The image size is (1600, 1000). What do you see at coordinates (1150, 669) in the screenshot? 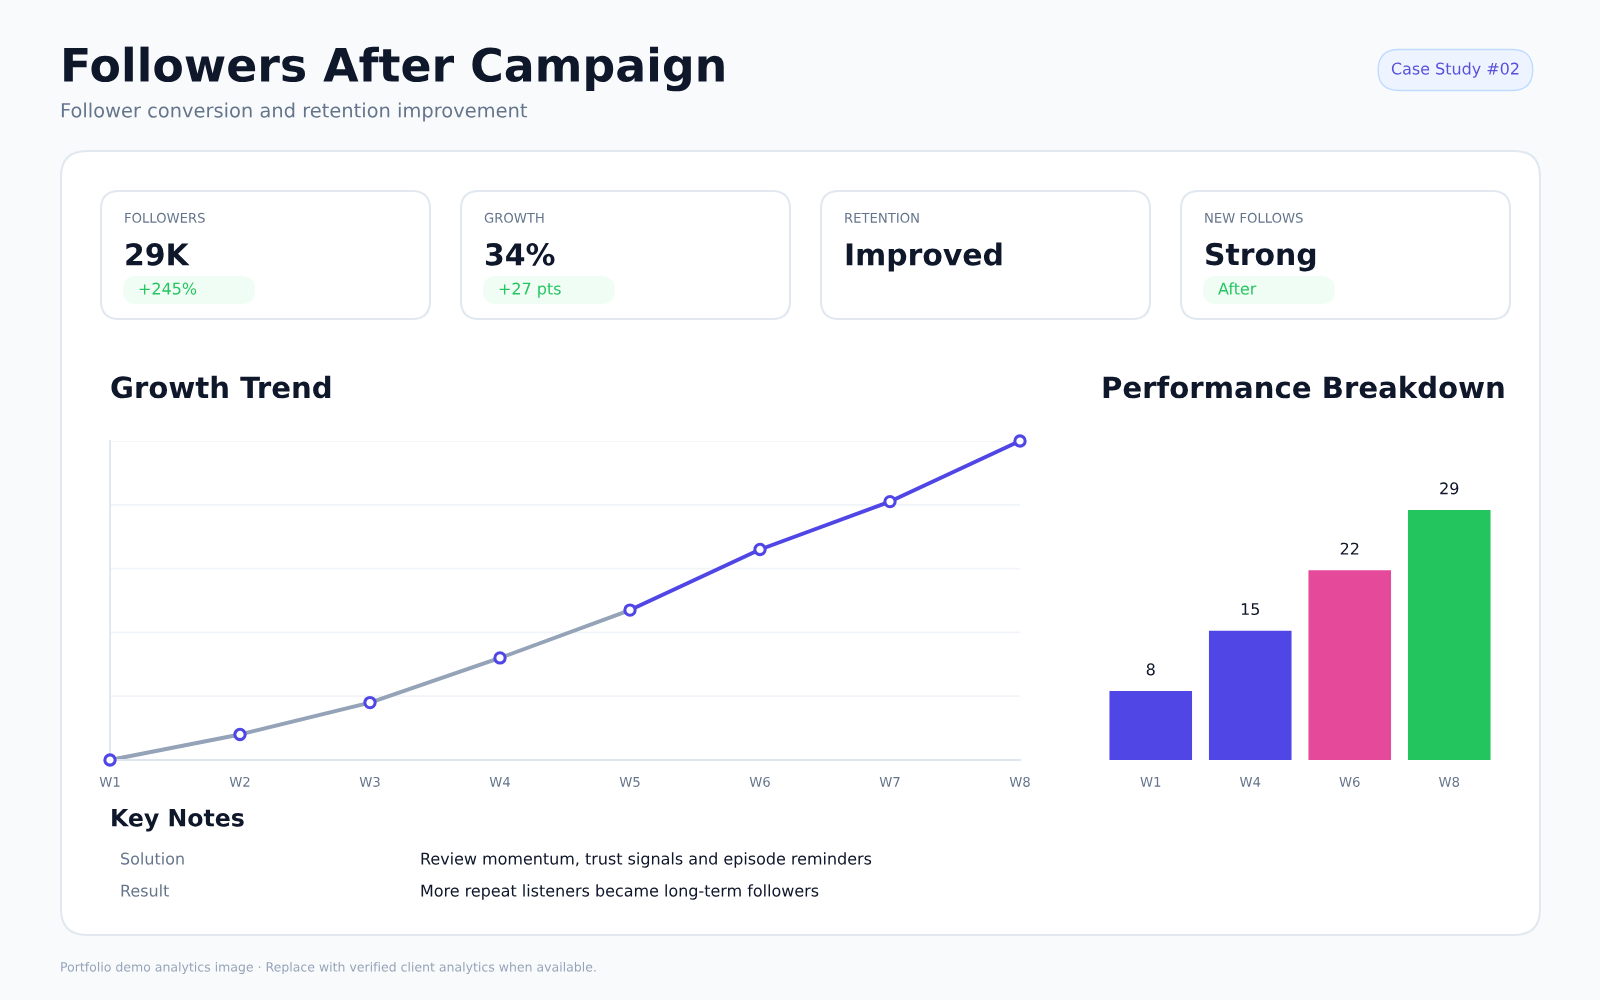
I see `data-label: 8` at bounding box center [1150, 669].